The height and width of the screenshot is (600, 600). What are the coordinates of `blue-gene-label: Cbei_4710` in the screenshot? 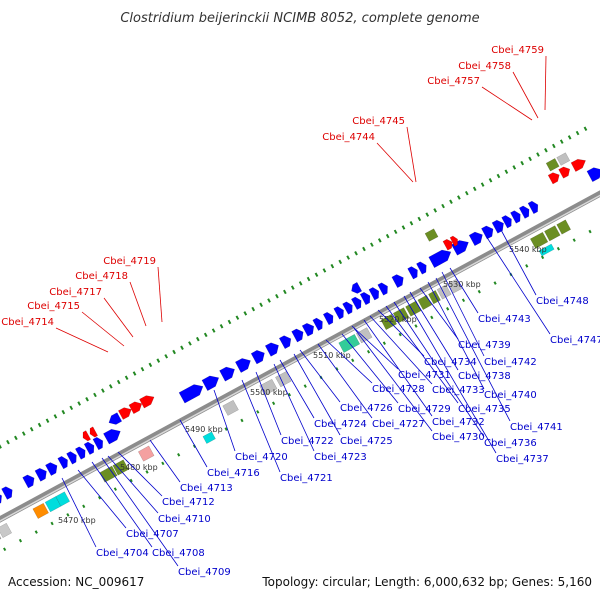 It's located at (184, 519).